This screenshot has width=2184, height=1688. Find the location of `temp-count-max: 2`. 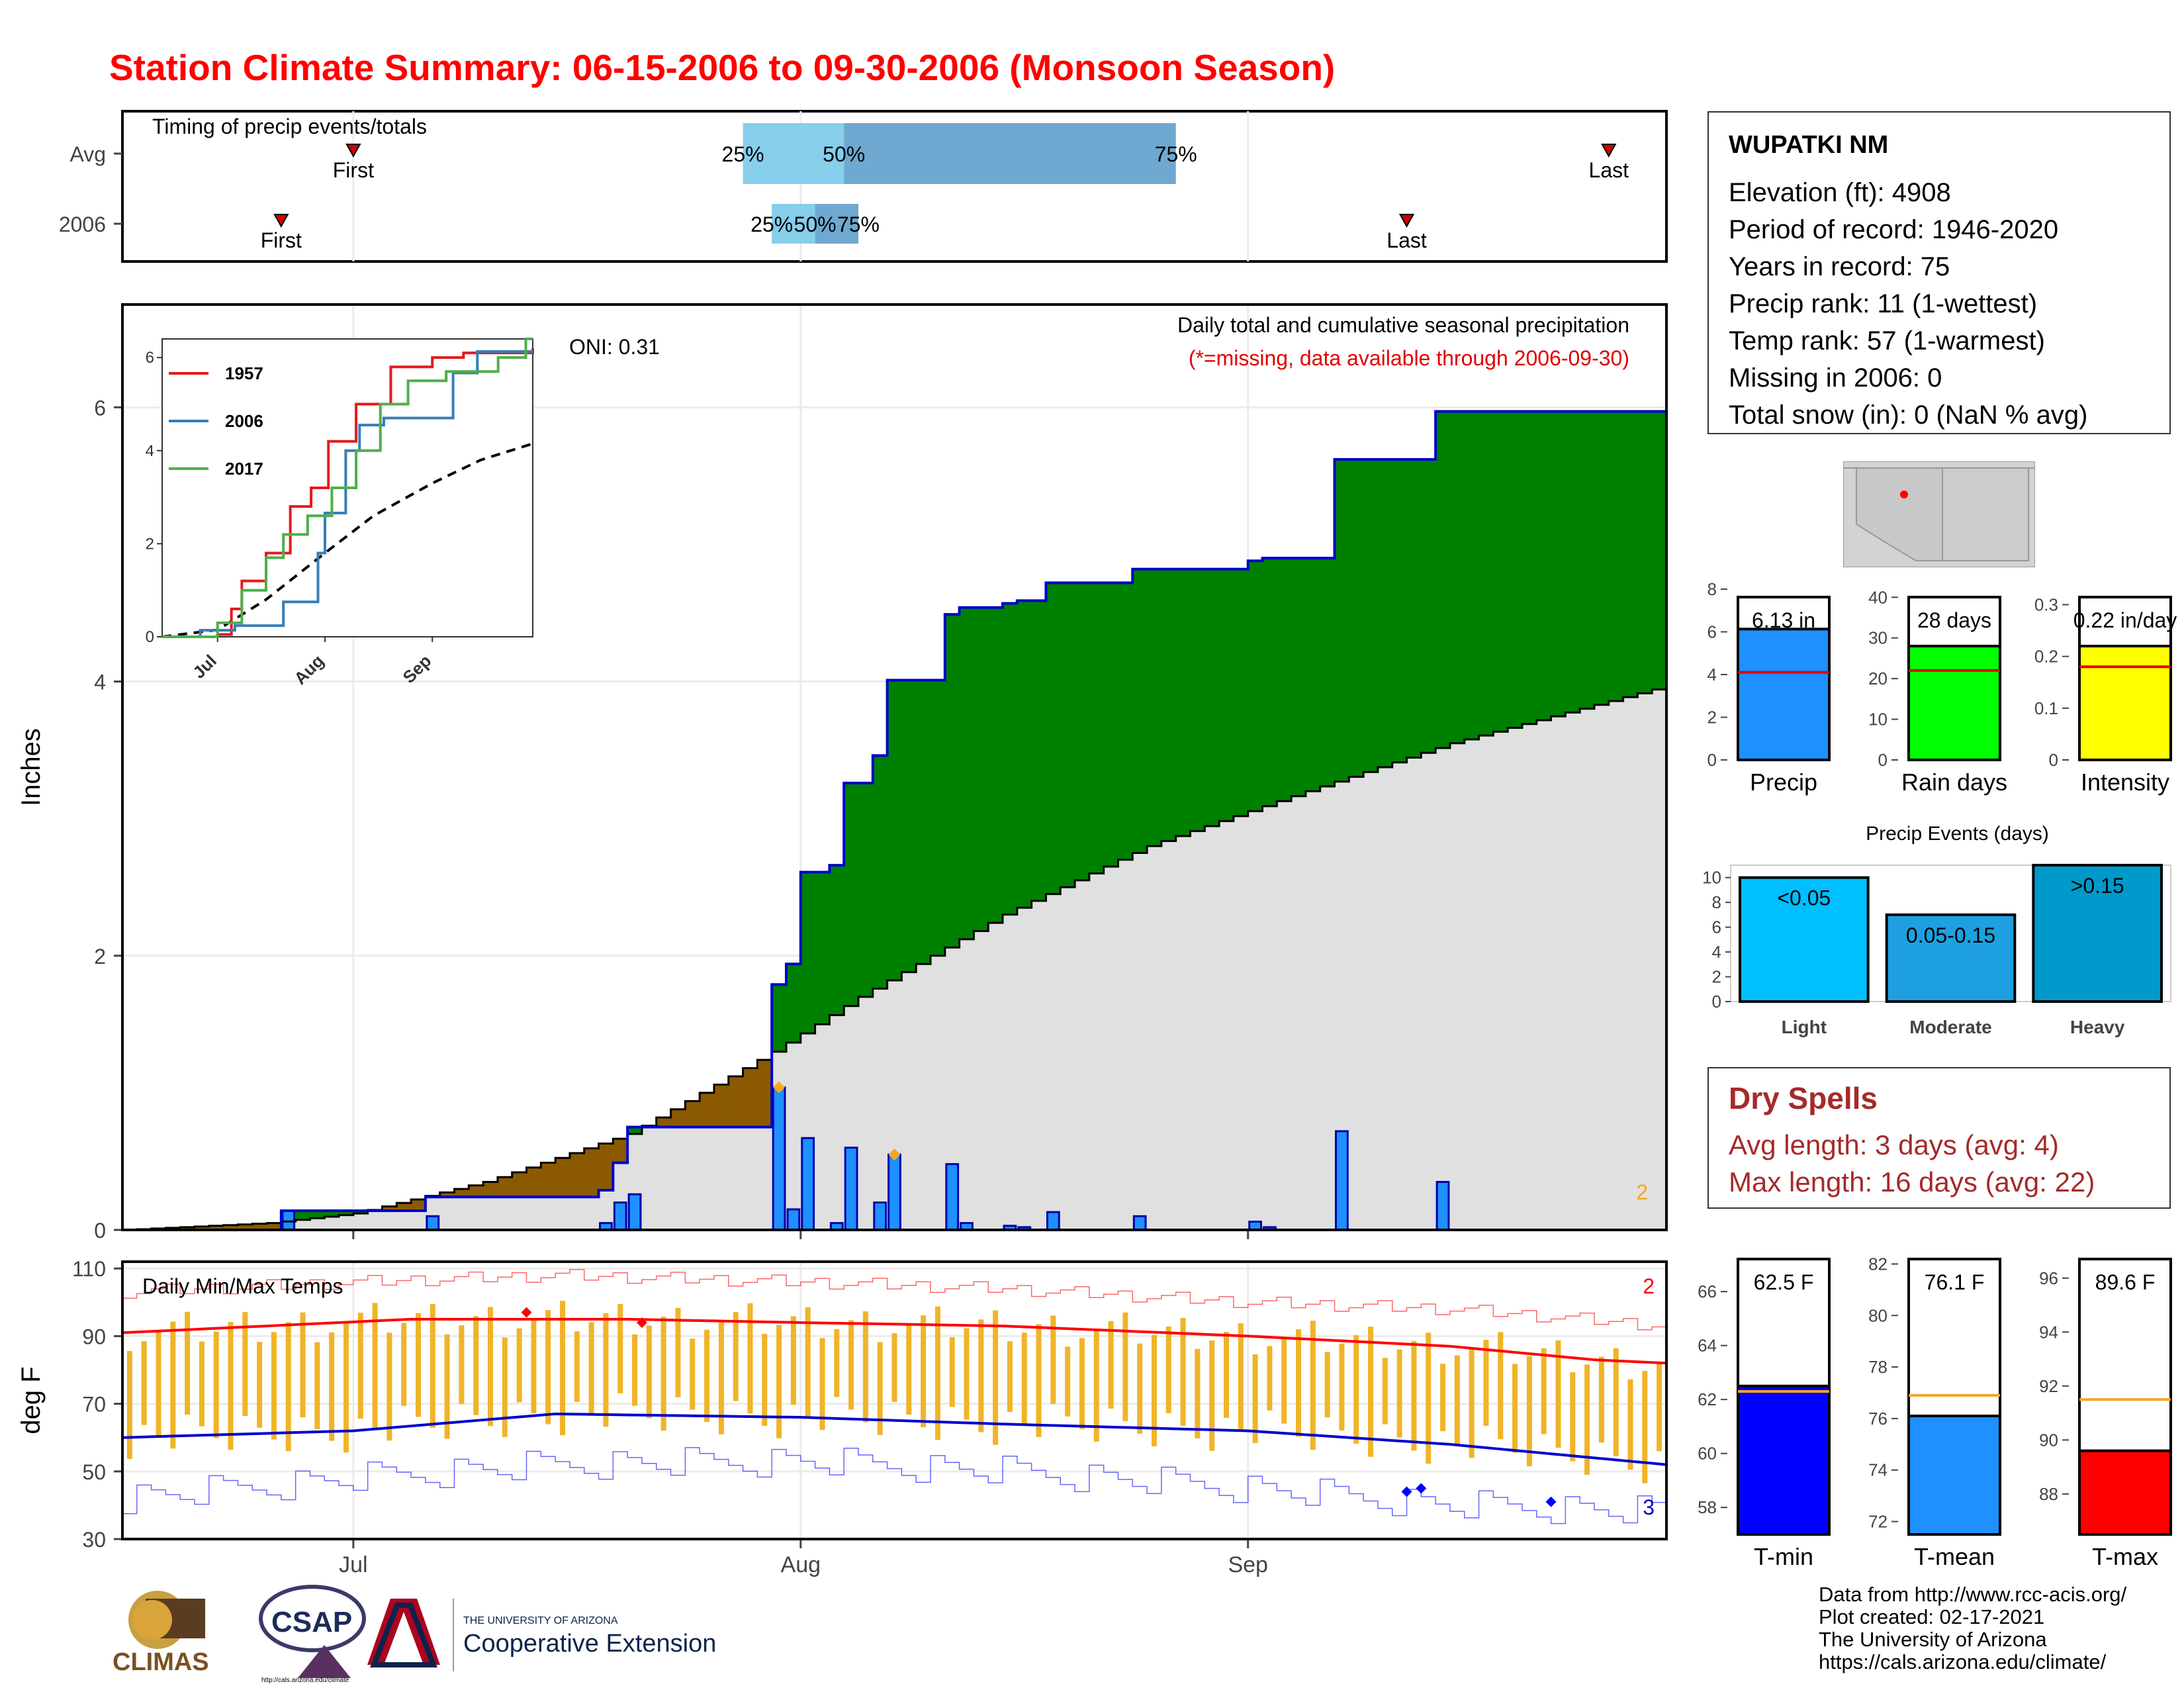

temp-count-max: 2 is located at coordinates (1649, 1286).